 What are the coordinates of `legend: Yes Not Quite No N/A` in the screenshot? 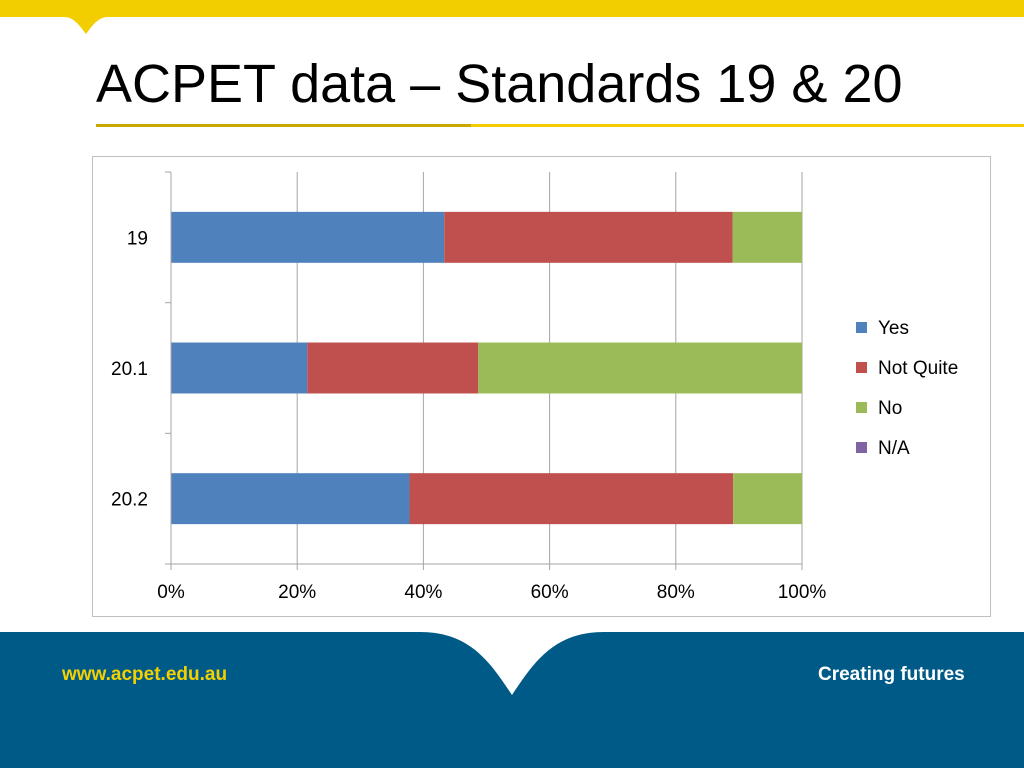 It's located at (907, 388).